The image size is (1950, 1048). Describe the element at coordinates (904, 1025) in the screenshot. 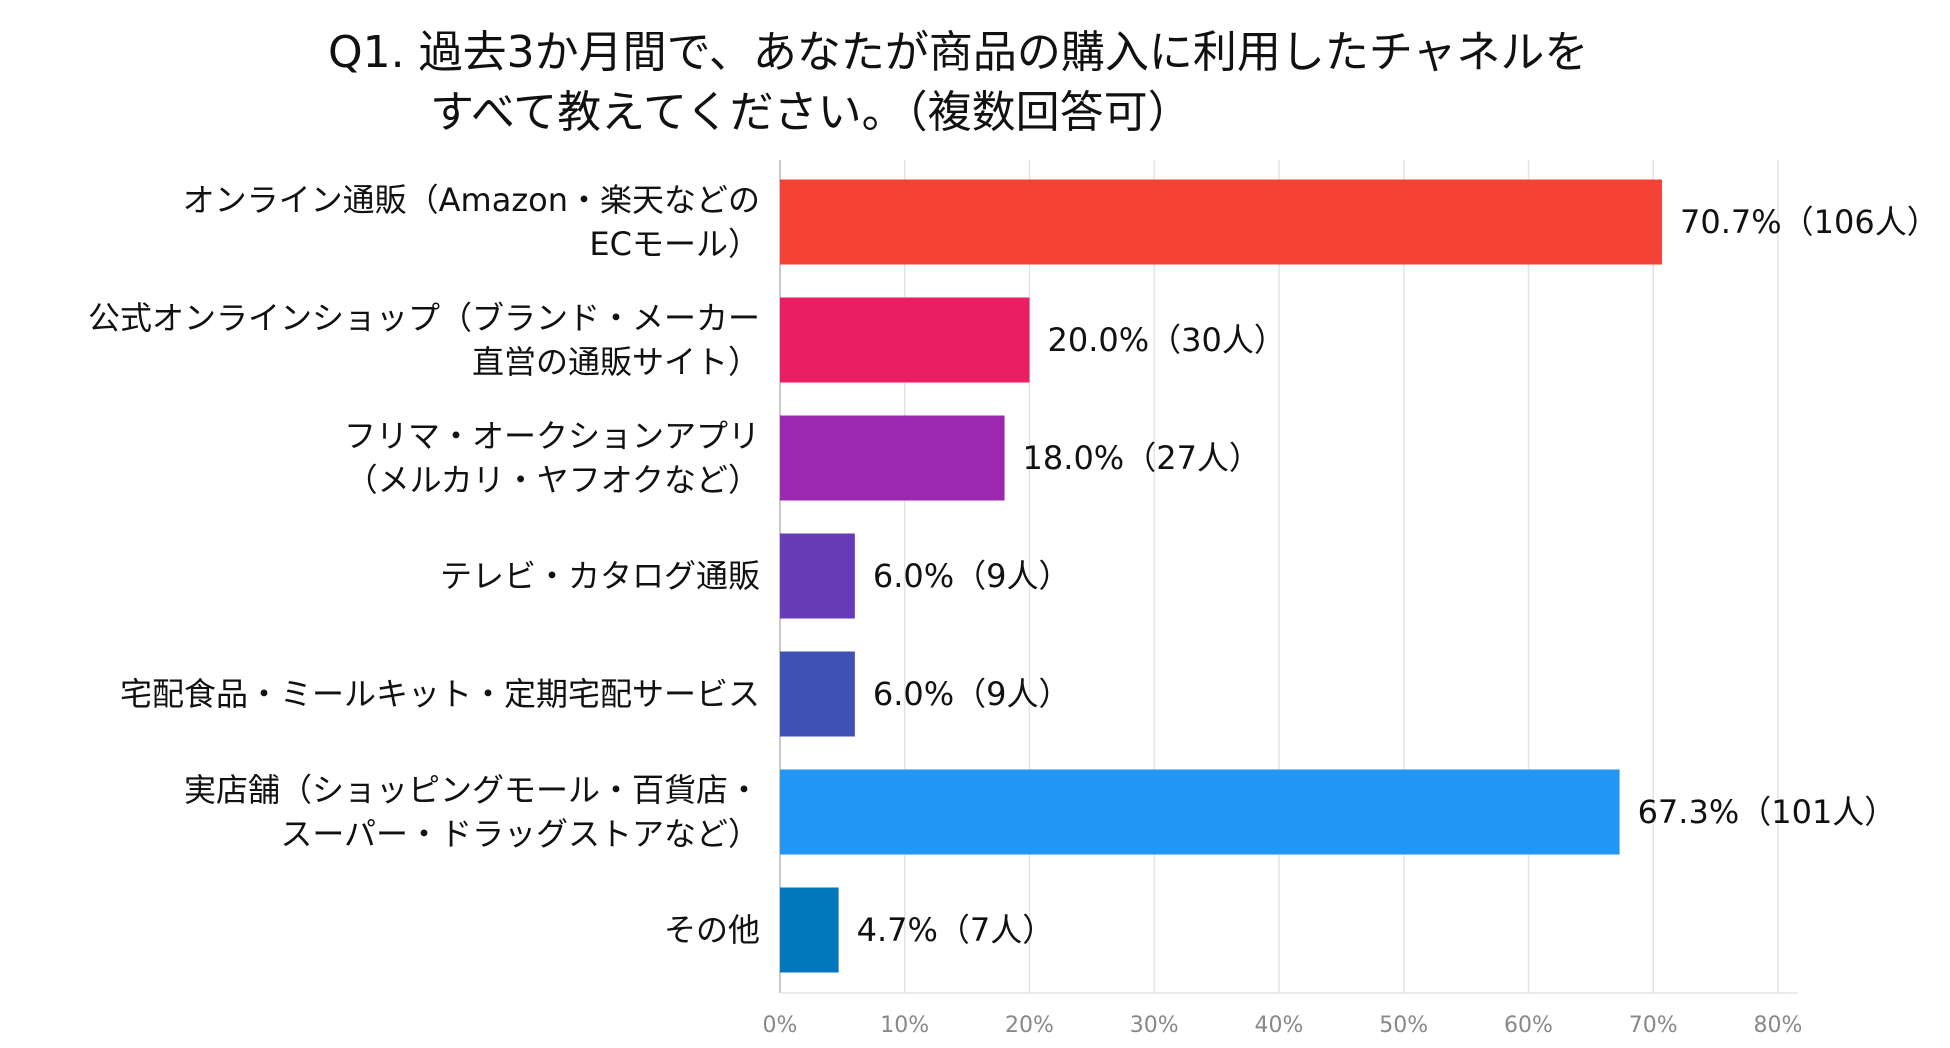

I see `x-tick-label: 10%` at that location.